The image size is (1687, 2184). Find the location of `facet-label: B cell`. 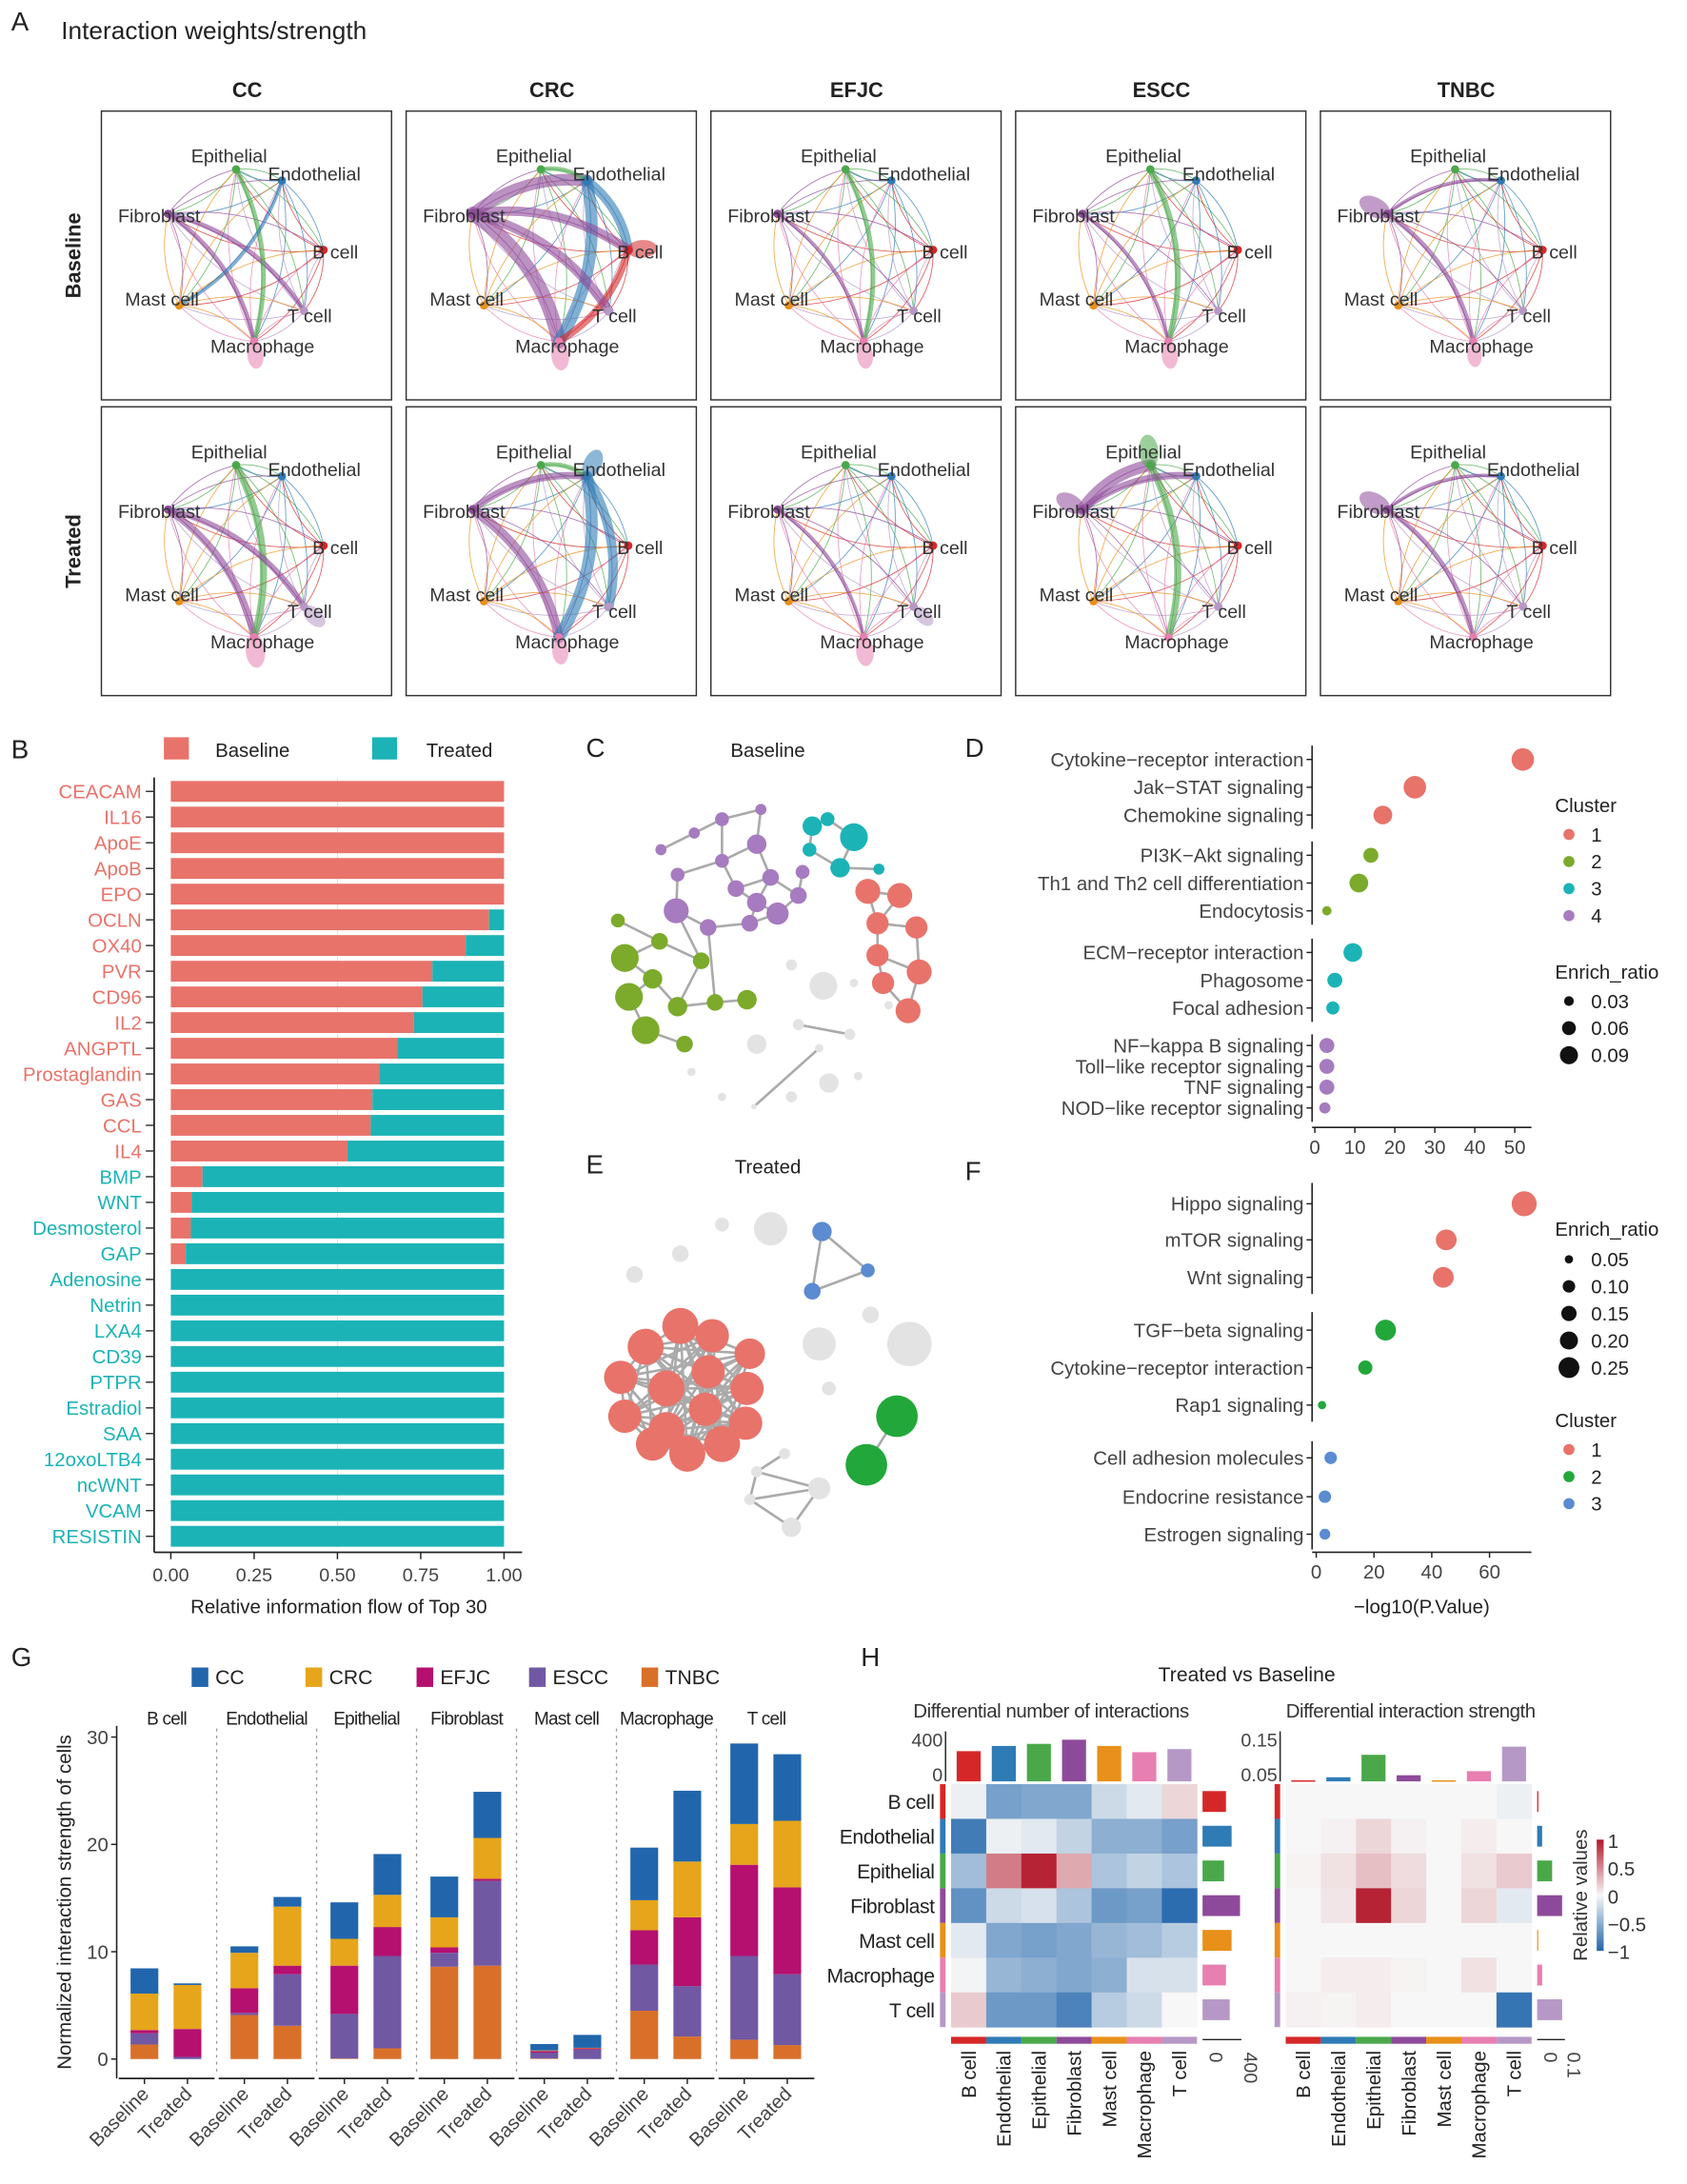

facet-label: B cell is located at coordinates (167, 1719).